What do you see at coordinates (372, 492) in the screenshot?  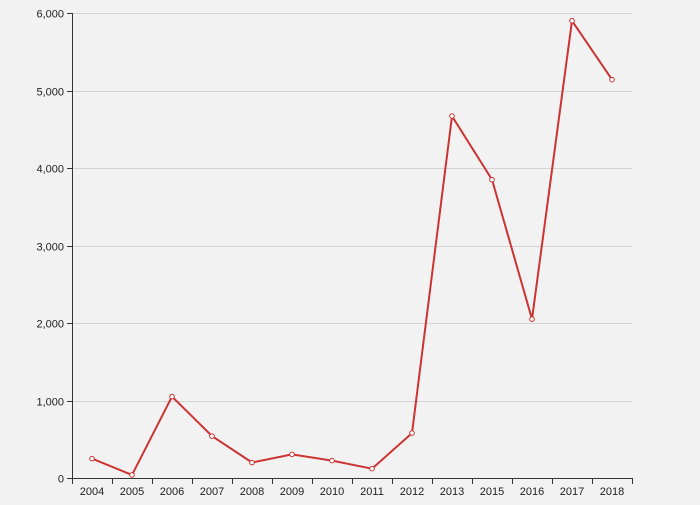 I see `x-tick-label: 2011` at bounding box center [372, 492].